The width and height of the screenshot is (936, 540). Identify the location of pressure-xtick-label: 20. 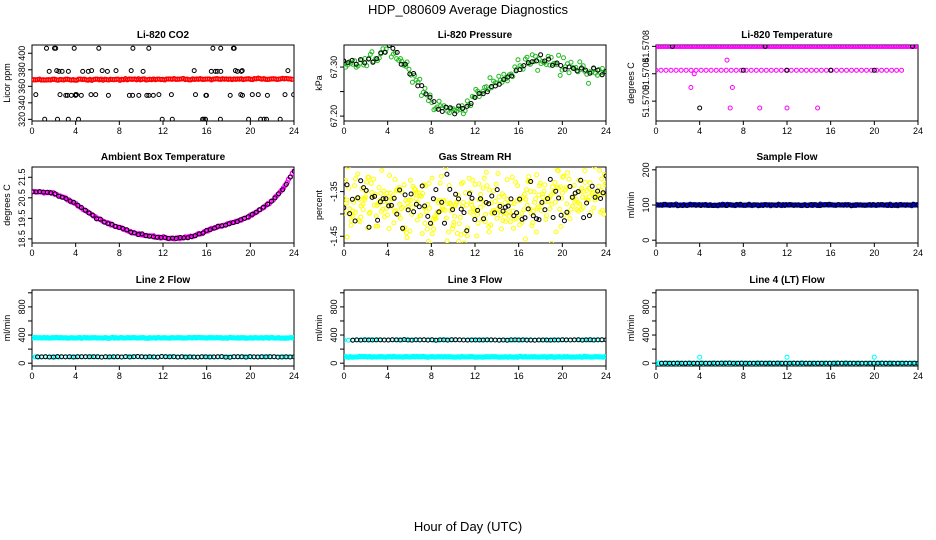
(562, 131).